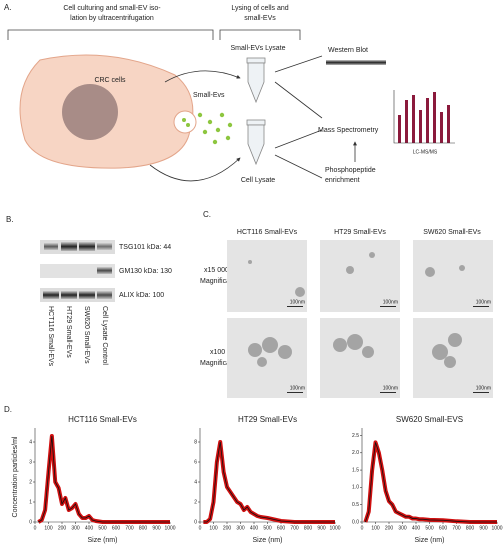 The image size is (503, 550). I want to click on ms-label: LC-MS/MS, so click(425, 152).